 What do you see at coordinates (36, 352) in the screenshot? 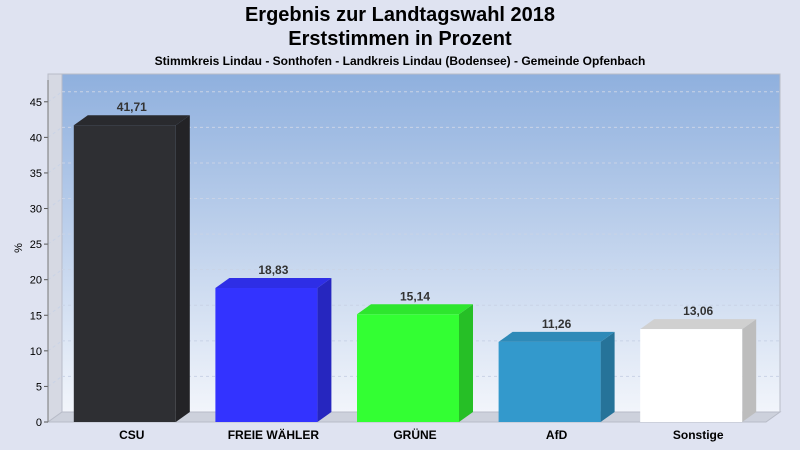
I see `y-tick-label: 10` at bounding box center [36, 352].